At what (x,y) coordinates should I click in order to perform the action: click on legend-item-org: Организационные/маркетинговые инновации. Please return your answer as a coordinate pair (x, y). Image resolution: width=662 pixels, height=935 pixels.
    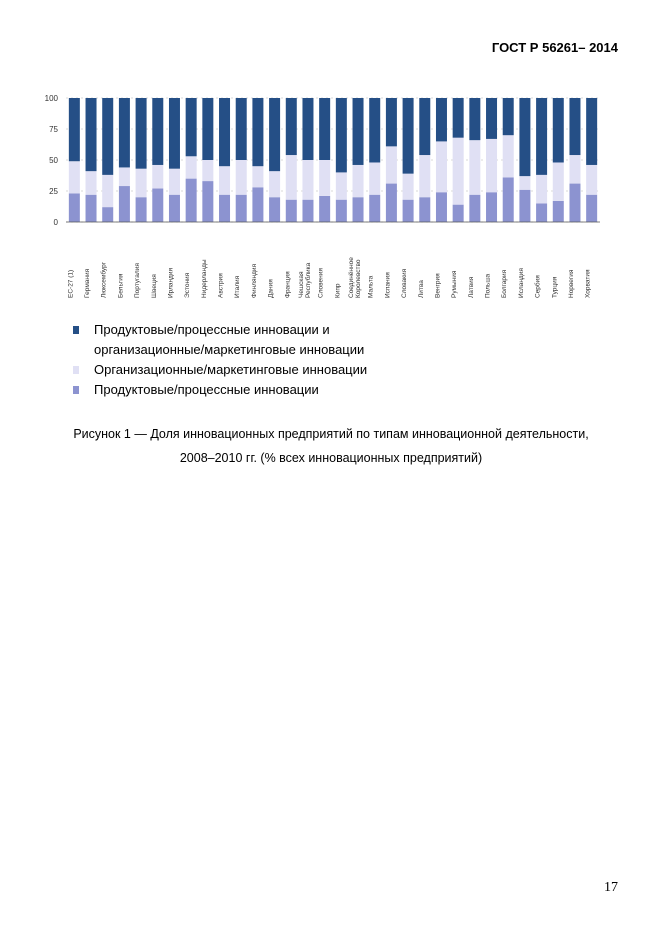
    Looking at the image, I should click on (247, 370).